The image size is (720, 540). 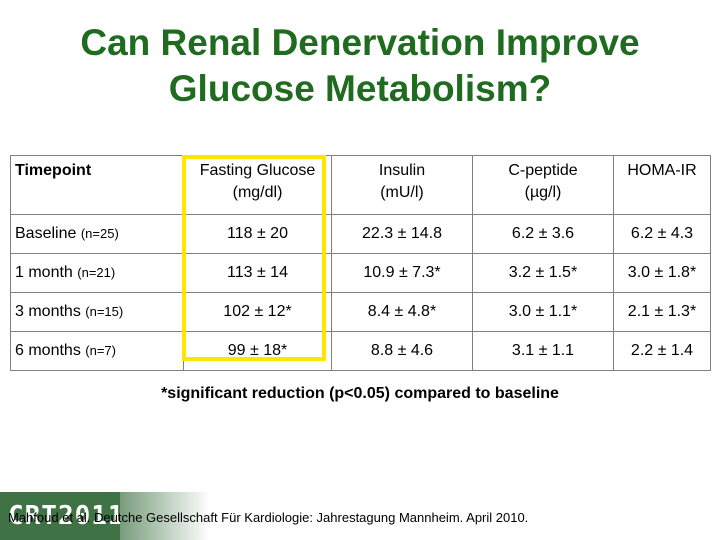 I want to click on header-insulin: Insulin (mU/l), so click(x=402, y=185).